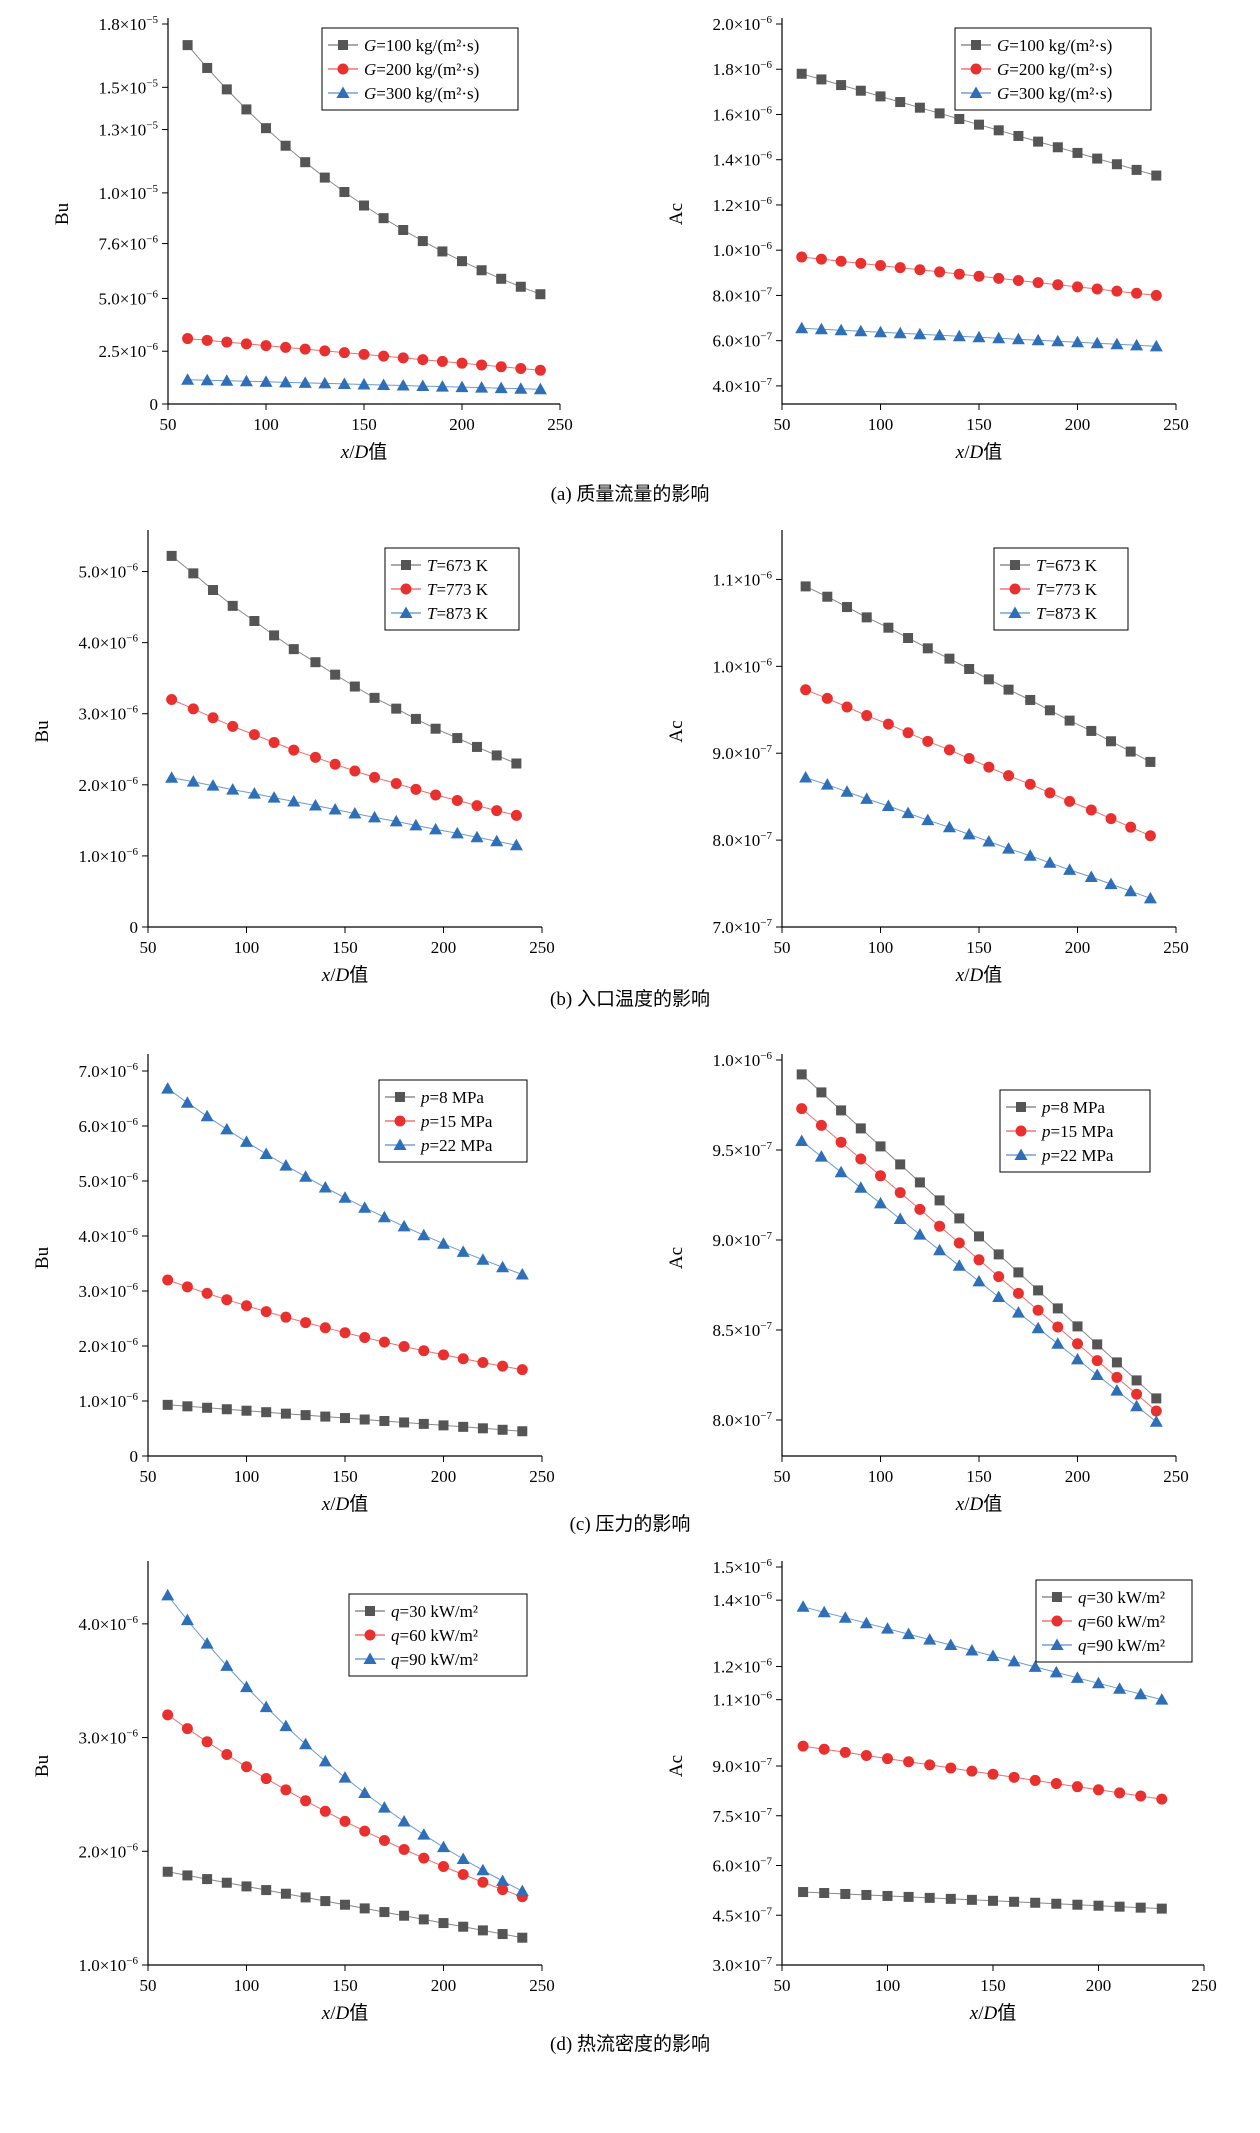 The image size is (1260, 2133). I want to click on x-tick-label: 200, so click(1099, 1985).